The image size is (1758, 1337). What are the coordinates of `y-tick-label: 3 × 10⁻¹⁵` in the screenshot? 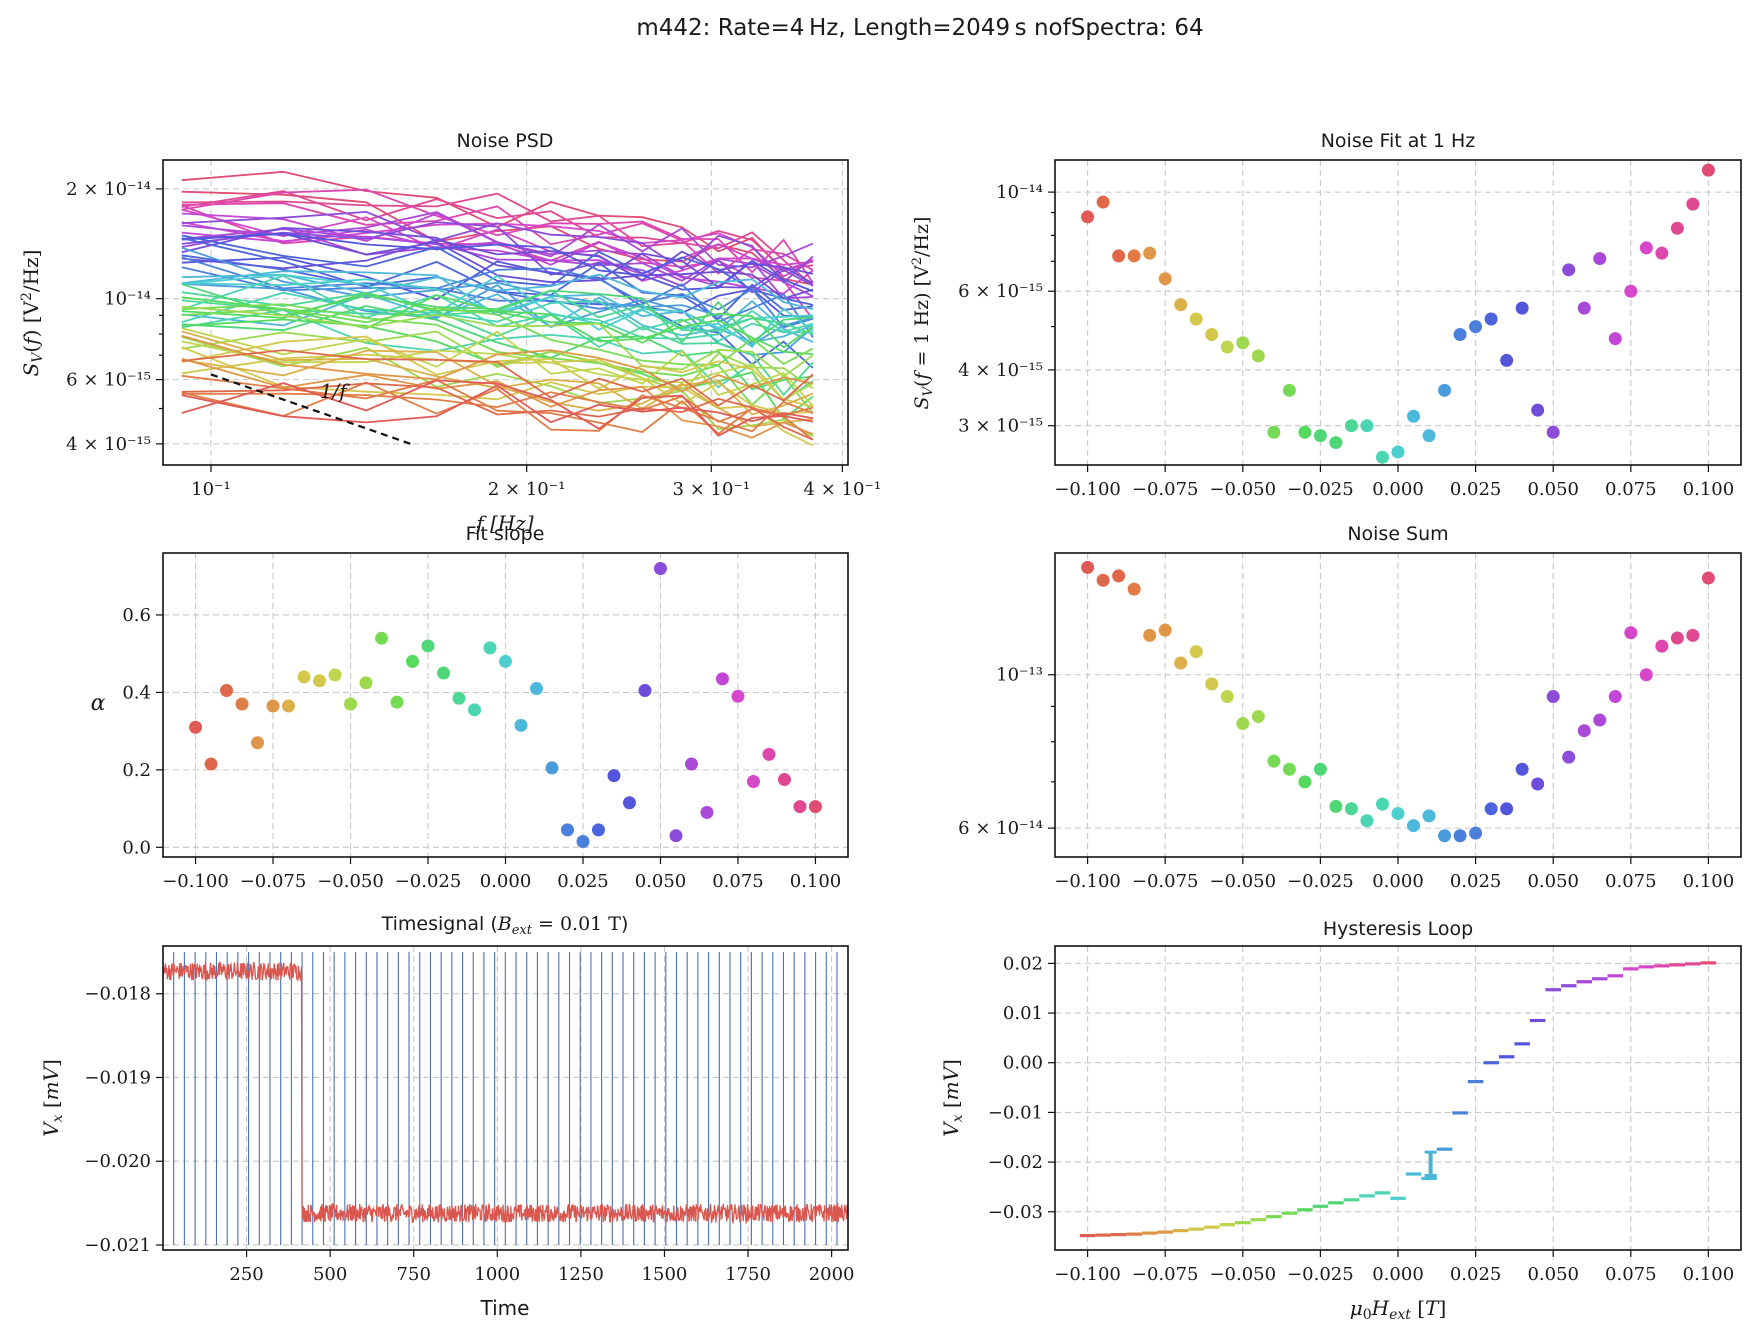 It's located at (1000, 426).